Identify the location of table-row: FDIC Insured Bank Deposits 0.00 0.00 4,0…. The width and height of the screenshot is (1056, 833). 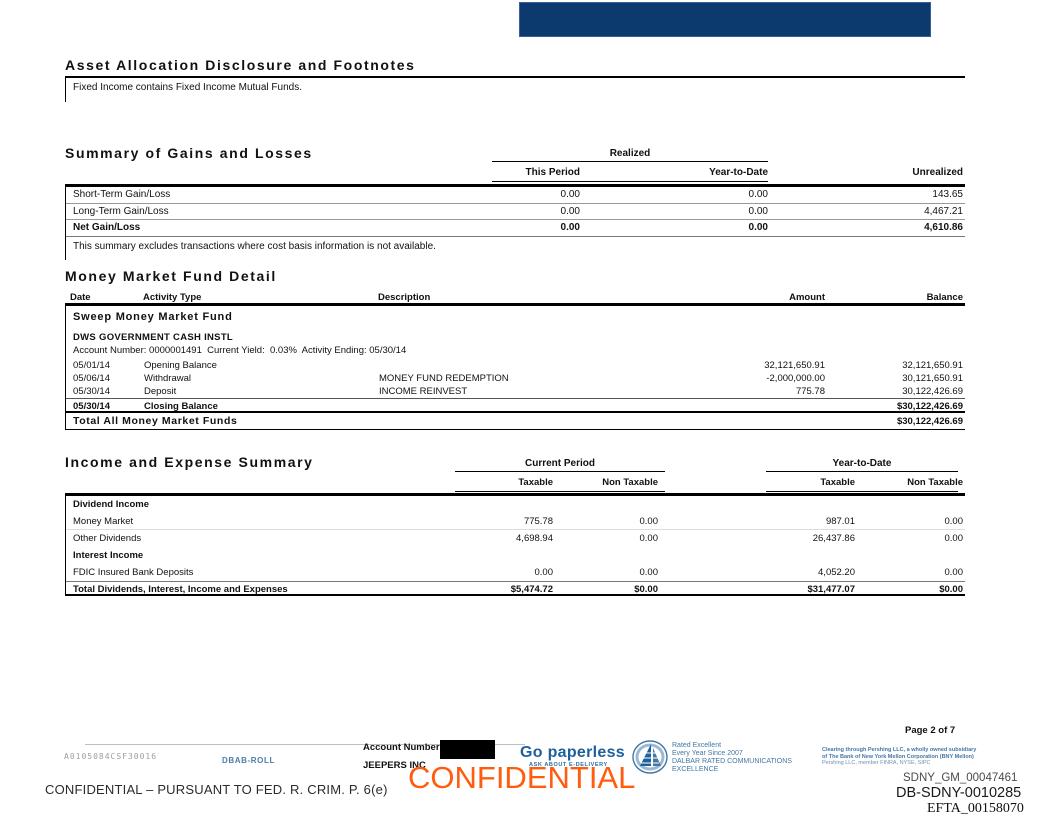
(515, 572).